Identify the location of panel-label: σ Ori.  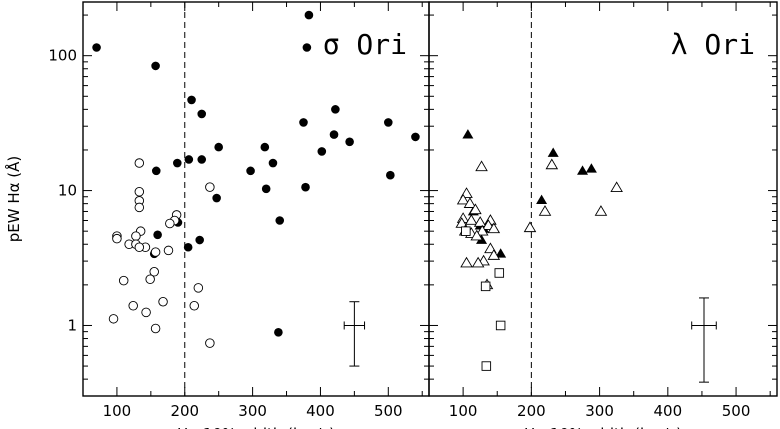
(365, 44).